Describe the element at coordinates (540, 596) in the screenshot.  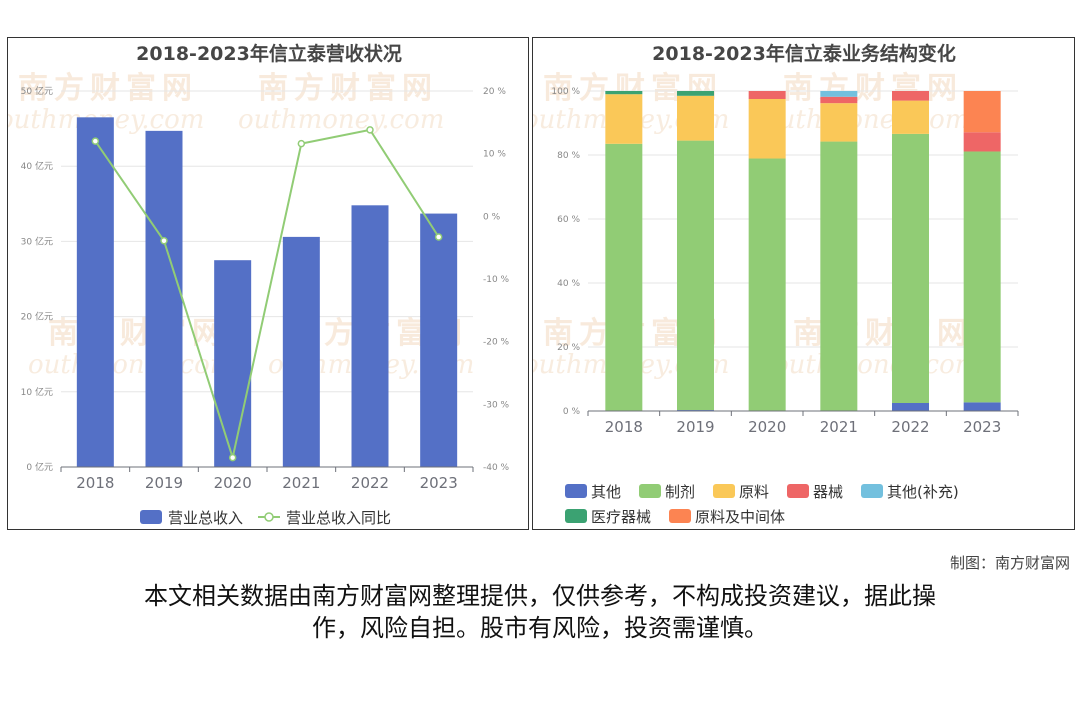
I see `disclaimer-line-1: 本文相关数据由南方财富网整理提供，仅供参考，不构成投资建议，据此操` at that location.